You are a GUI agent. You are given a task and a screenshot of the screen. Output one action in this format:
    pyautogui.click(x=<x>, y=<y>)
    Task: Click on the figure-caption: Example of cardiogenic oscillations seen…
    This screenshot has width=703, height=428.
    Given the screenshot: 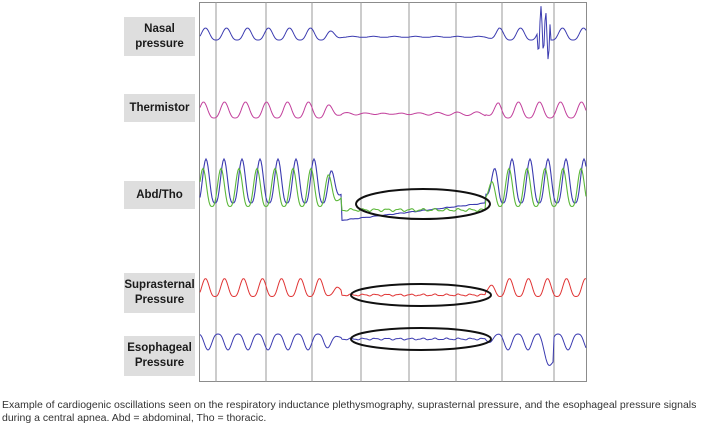 What is the action you would take?
    pyautogui.click(x=349, y=411)
    